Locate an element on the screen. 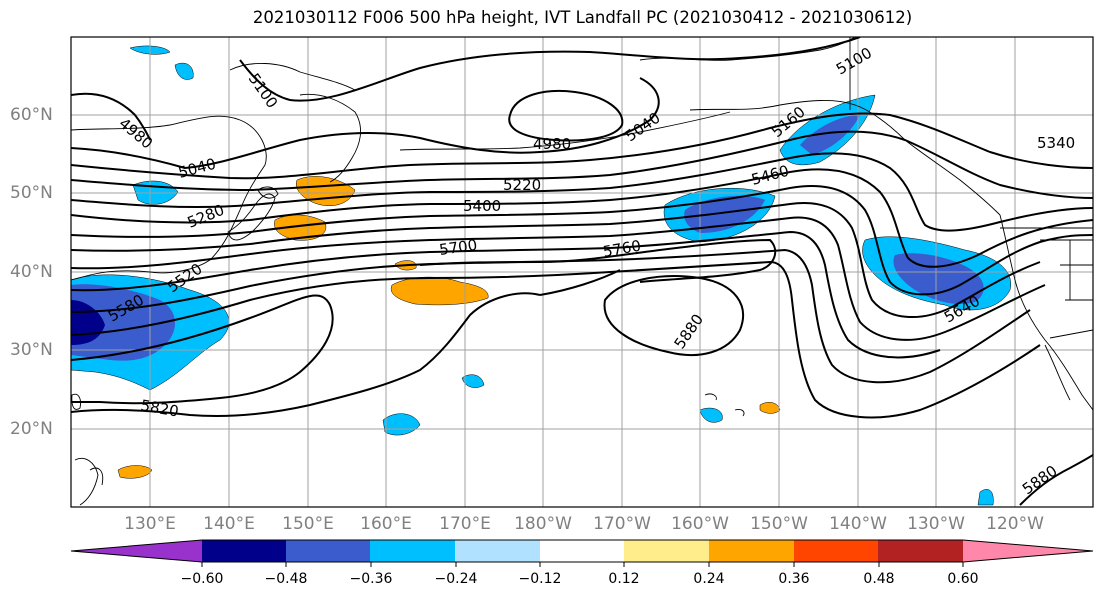  lon-label: 160°E is located at coordinates (386, 524).